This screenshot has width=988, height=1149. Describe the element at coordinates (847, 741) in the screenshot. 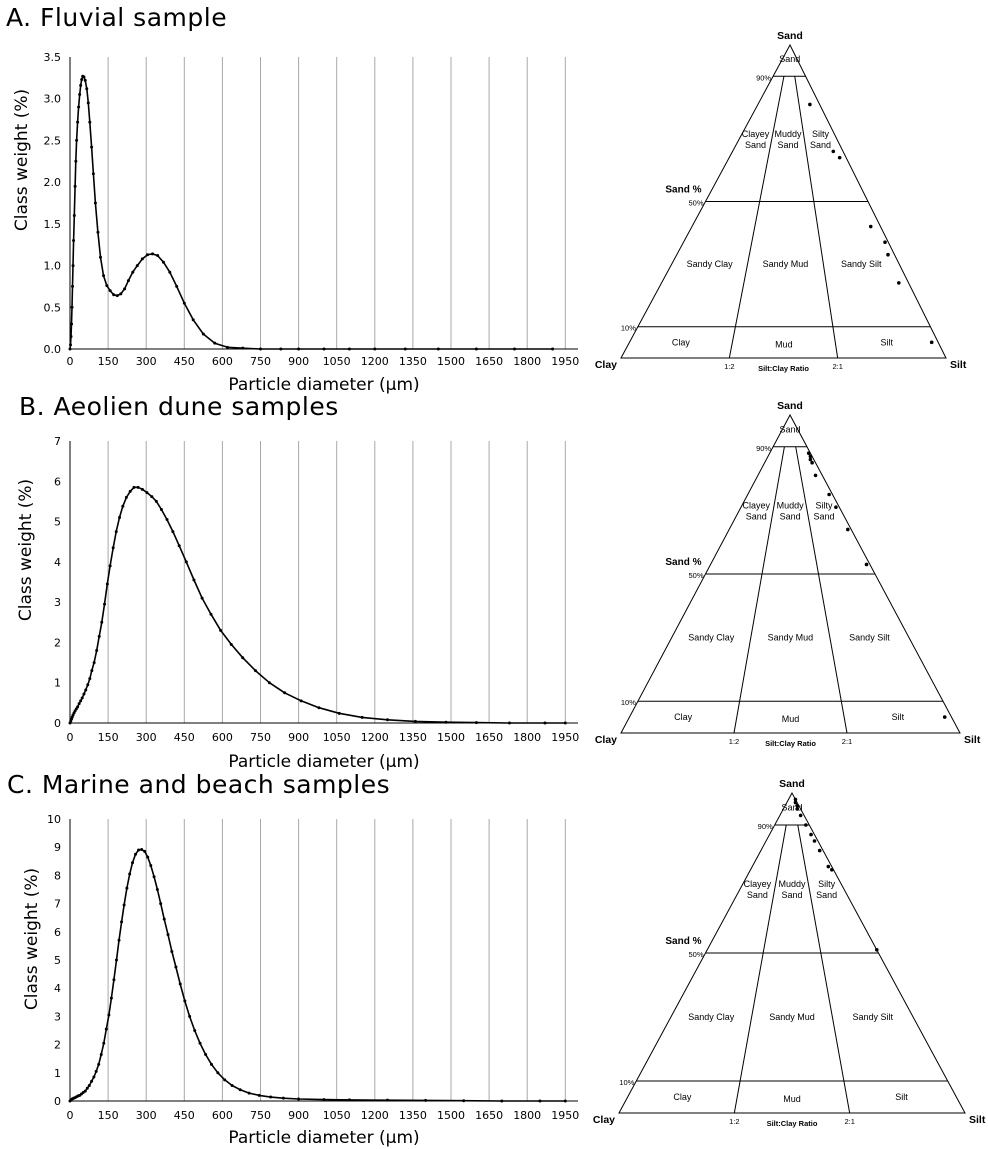

I see `ratio-2-1-label: 2:1` at that location.